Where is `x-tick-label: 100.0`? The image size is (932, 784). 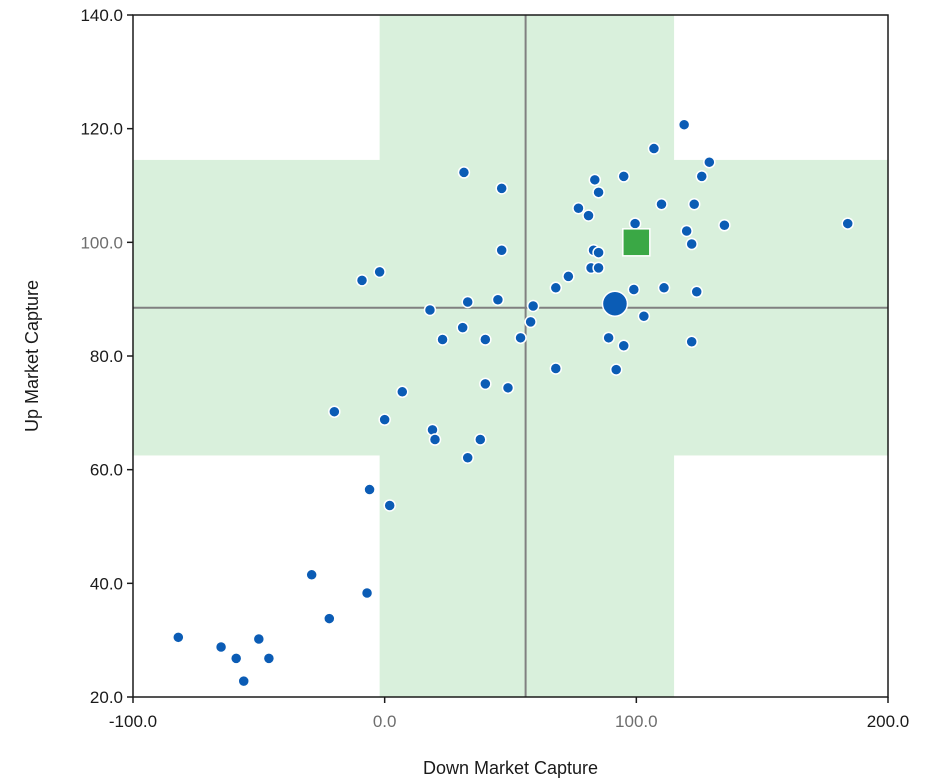
x-tick-label: 100.0 is located at coordinates (636, 721).